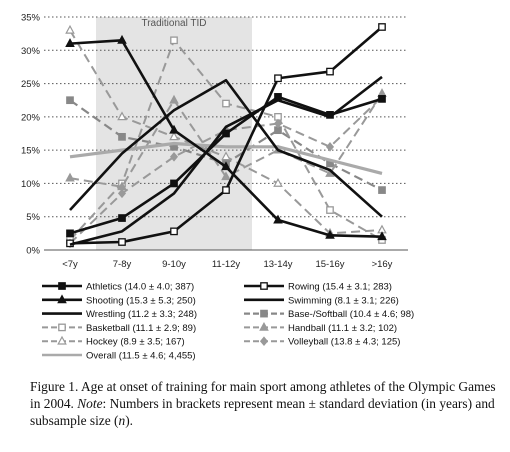  What do you see at coordinates (31, 51) in the screenshot?
I see `y-tick-label: 30%` at bounding box center [31, 51].